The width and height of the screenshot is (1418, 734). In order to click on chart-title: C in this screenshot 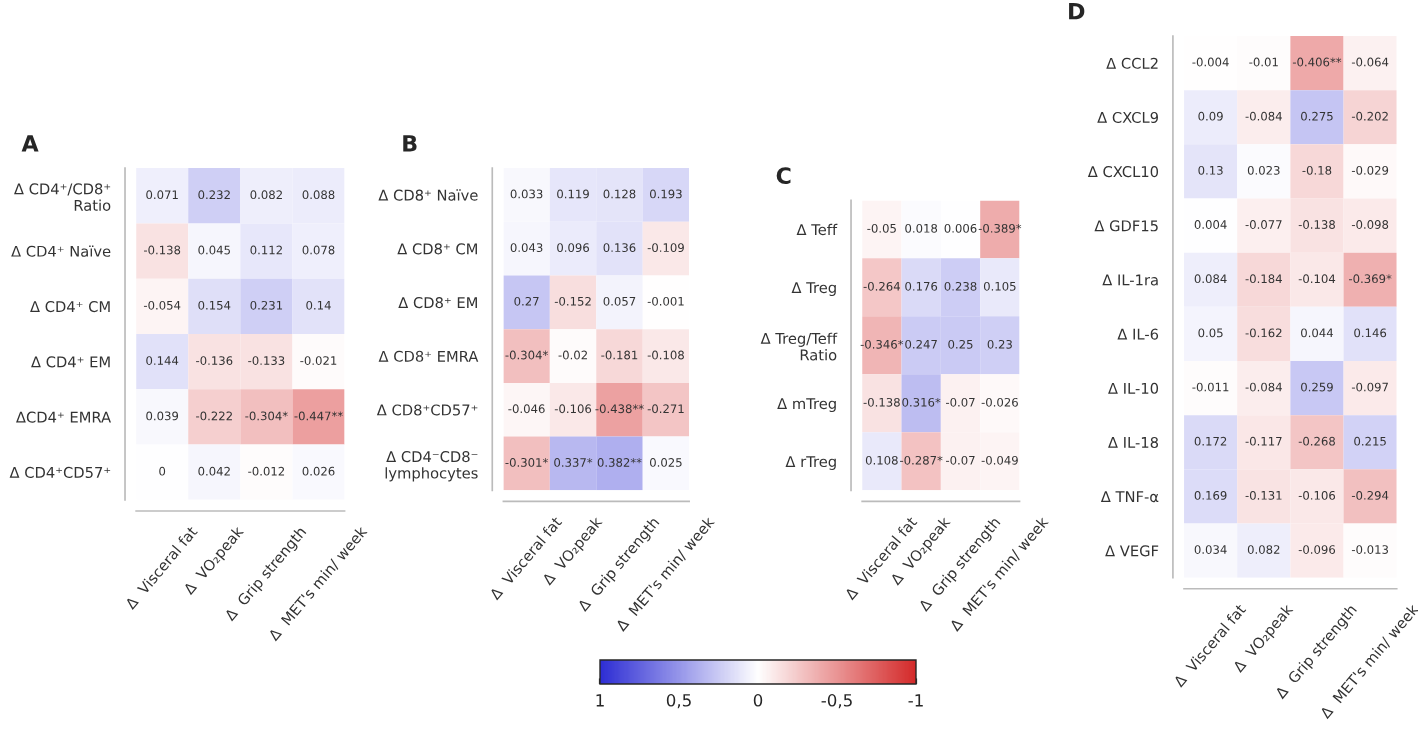, I will do `click(783, 176)`.